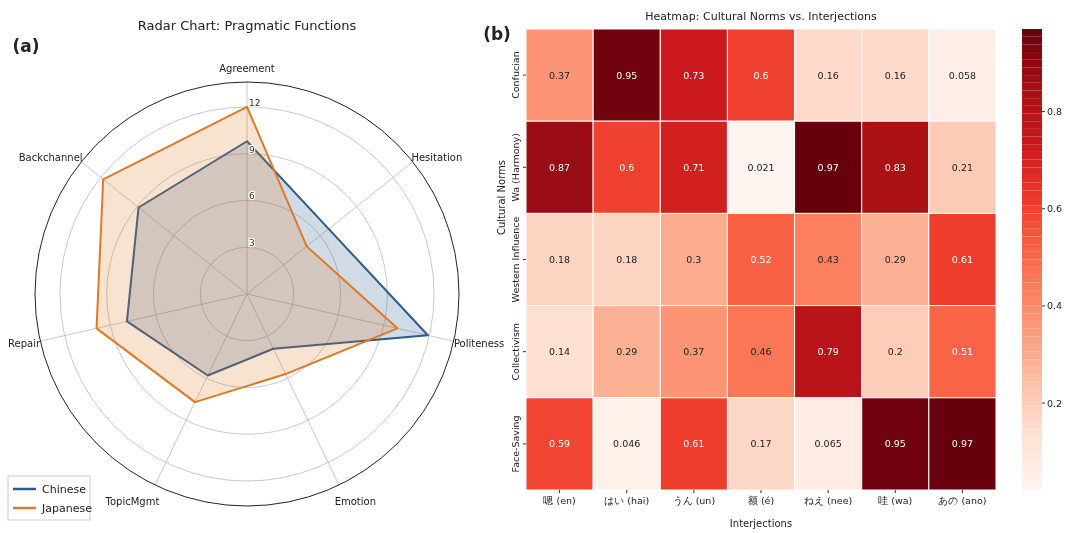 The width and height of the screenshot is (1072, 533). What do you see at coordinates (962, 167) in the screenshot?
I see `data-label: 0.21` at bounding box center [962, 167].